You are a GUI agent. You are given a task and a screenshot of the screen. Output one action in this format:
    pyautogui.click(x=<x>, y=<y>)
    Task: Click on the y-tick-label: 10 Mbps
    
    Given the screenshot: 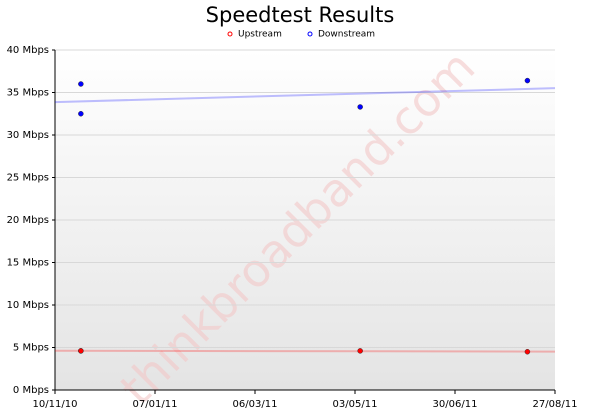 What is the action you would take?
    pyautogui.click(x=28, y=305)
    